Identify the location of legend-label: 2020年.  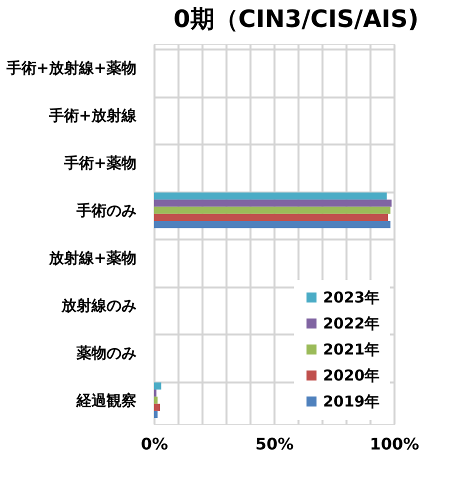
(351, 375).